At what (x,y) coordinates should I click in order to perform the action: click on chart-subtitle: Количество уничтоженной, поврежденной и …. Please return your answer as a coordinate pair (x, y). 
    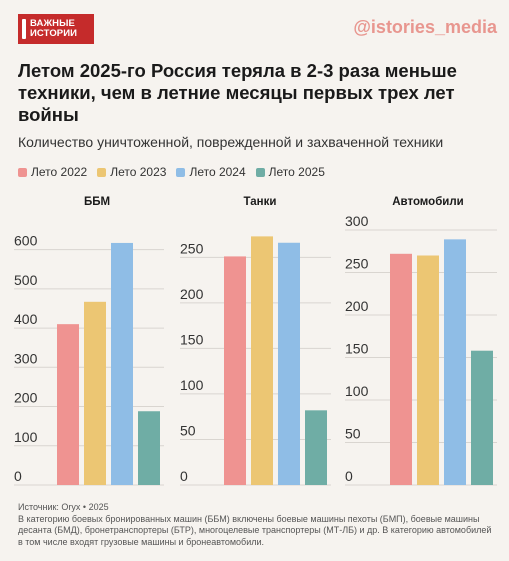
    Looking at the image, I should click on (231, 142).